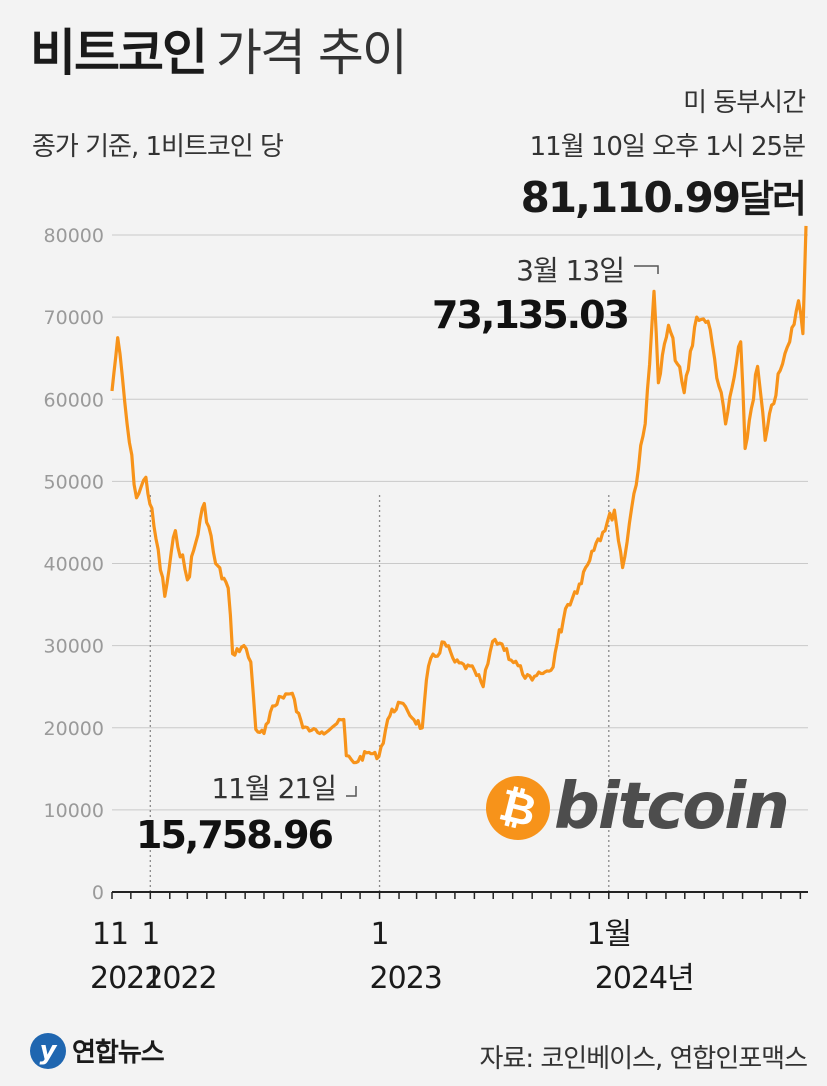 The width and height of the screenshot is (827, 1086). I want to click on latest-price-unit: 달러, so click(773, 199).